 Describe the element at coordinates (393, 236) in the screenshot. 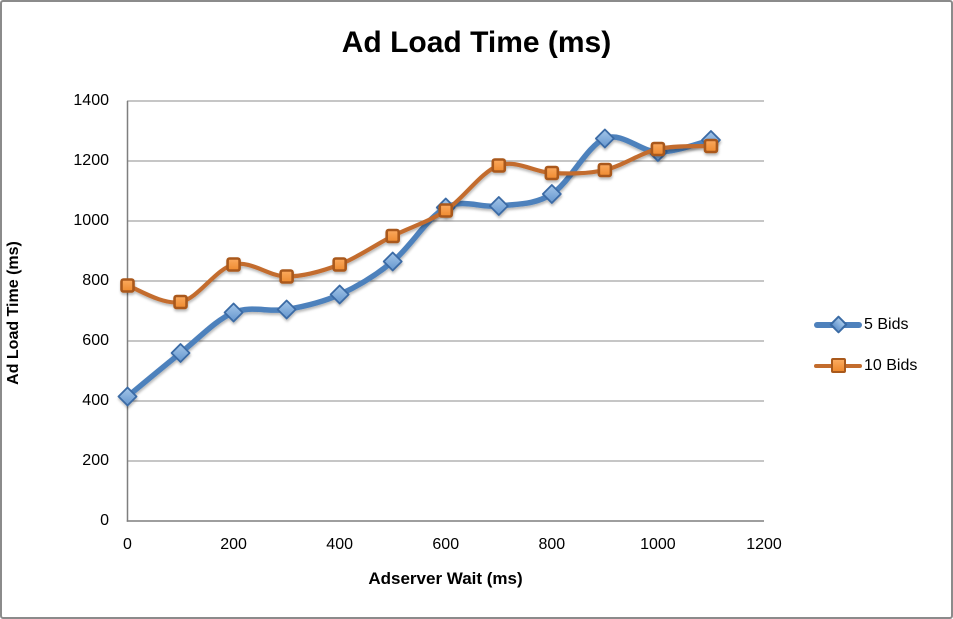

I see `marker-10-bids-x500` at that location.